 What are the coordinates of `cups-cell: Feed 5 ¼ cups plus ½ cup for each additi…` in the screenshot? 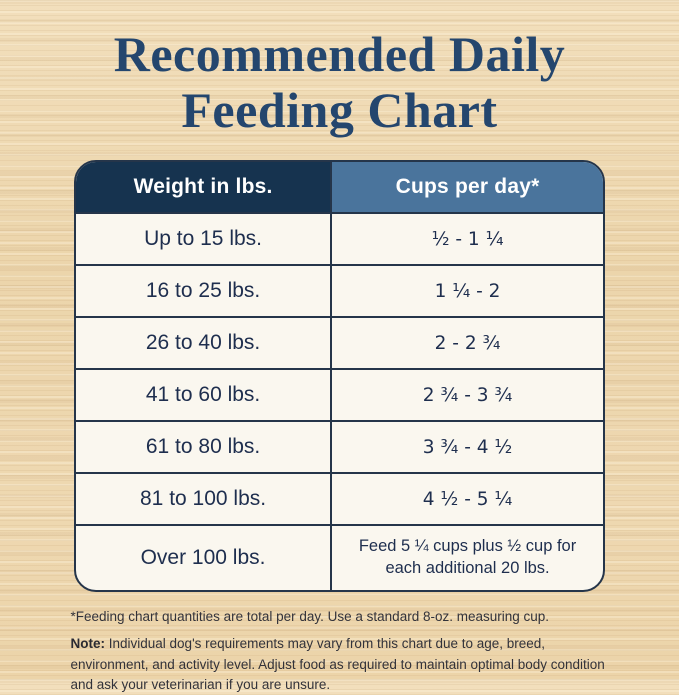 It's located at (467, 557).